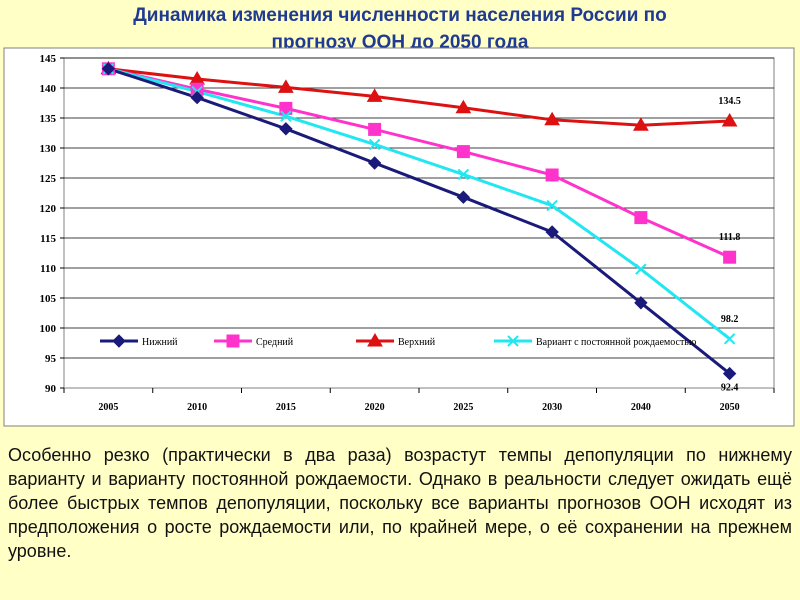 The image size is (800, 600). Describe the element at coordinates (730, 407) in the screenshot. I see `x-tick-label: 2050` at that location.